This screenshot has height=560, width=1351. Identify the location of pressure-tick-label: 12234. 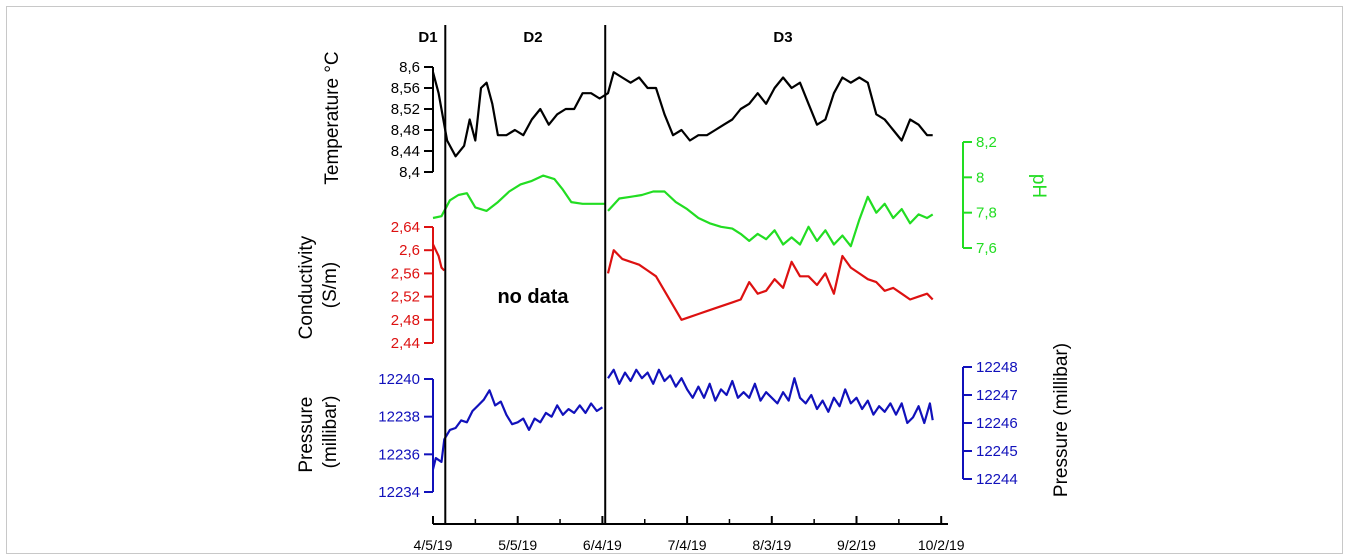
(399, 492).